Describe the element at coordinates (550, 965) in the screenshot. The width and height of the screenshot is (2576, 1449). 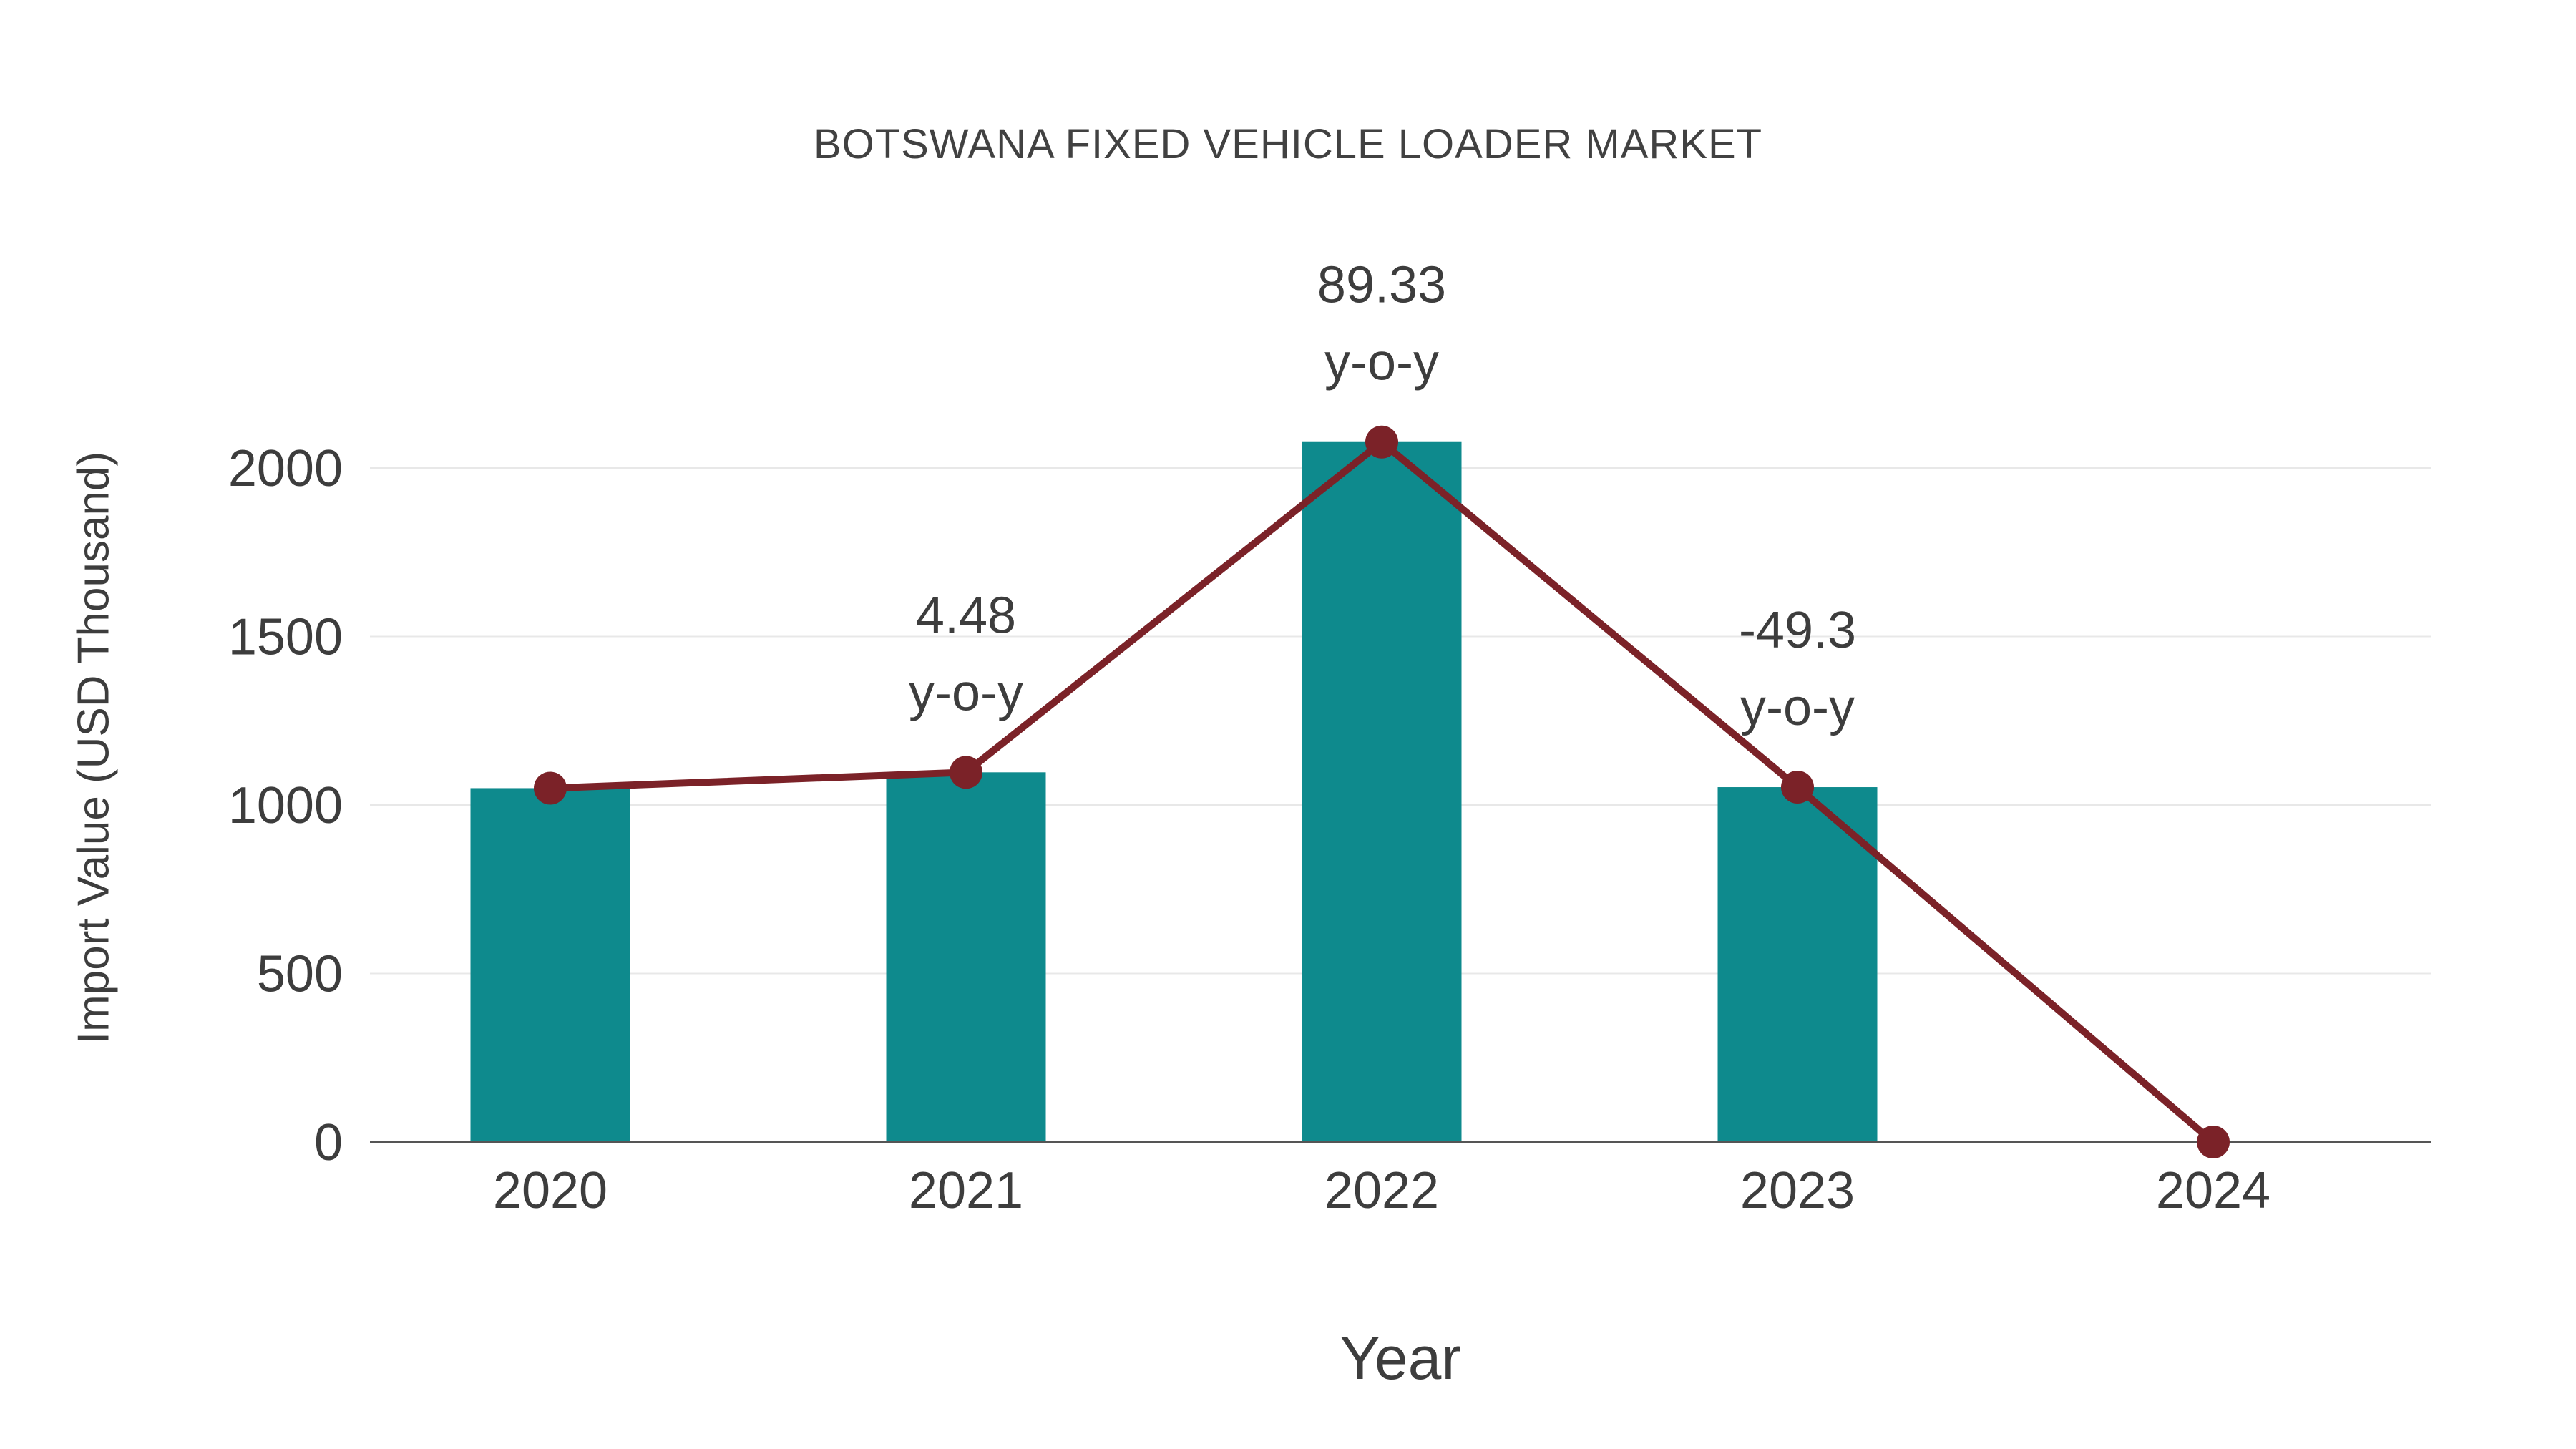
I see `bar-2020` at that location.